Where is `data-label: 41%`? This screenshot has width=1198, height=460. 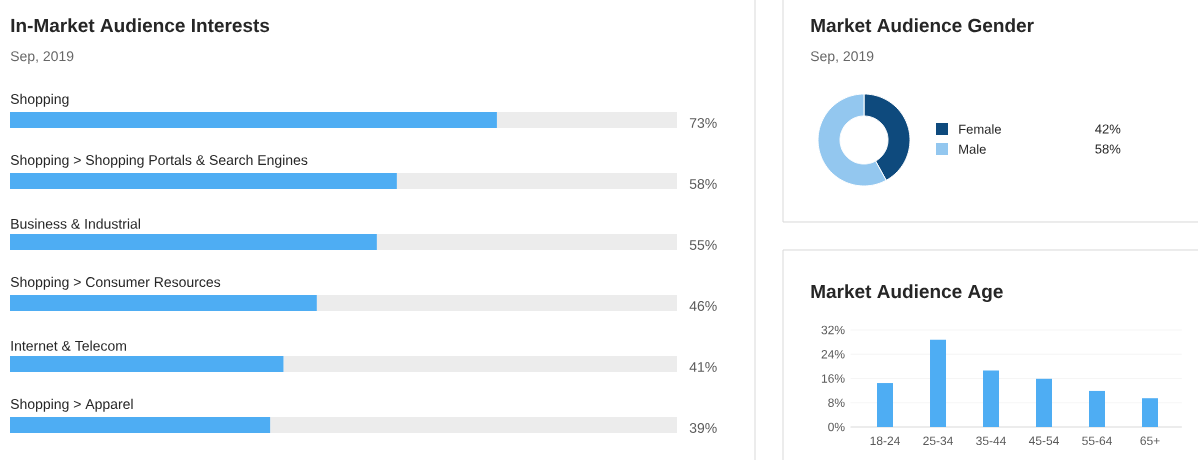
data-label: 41% is located at coordinates (703, 367).